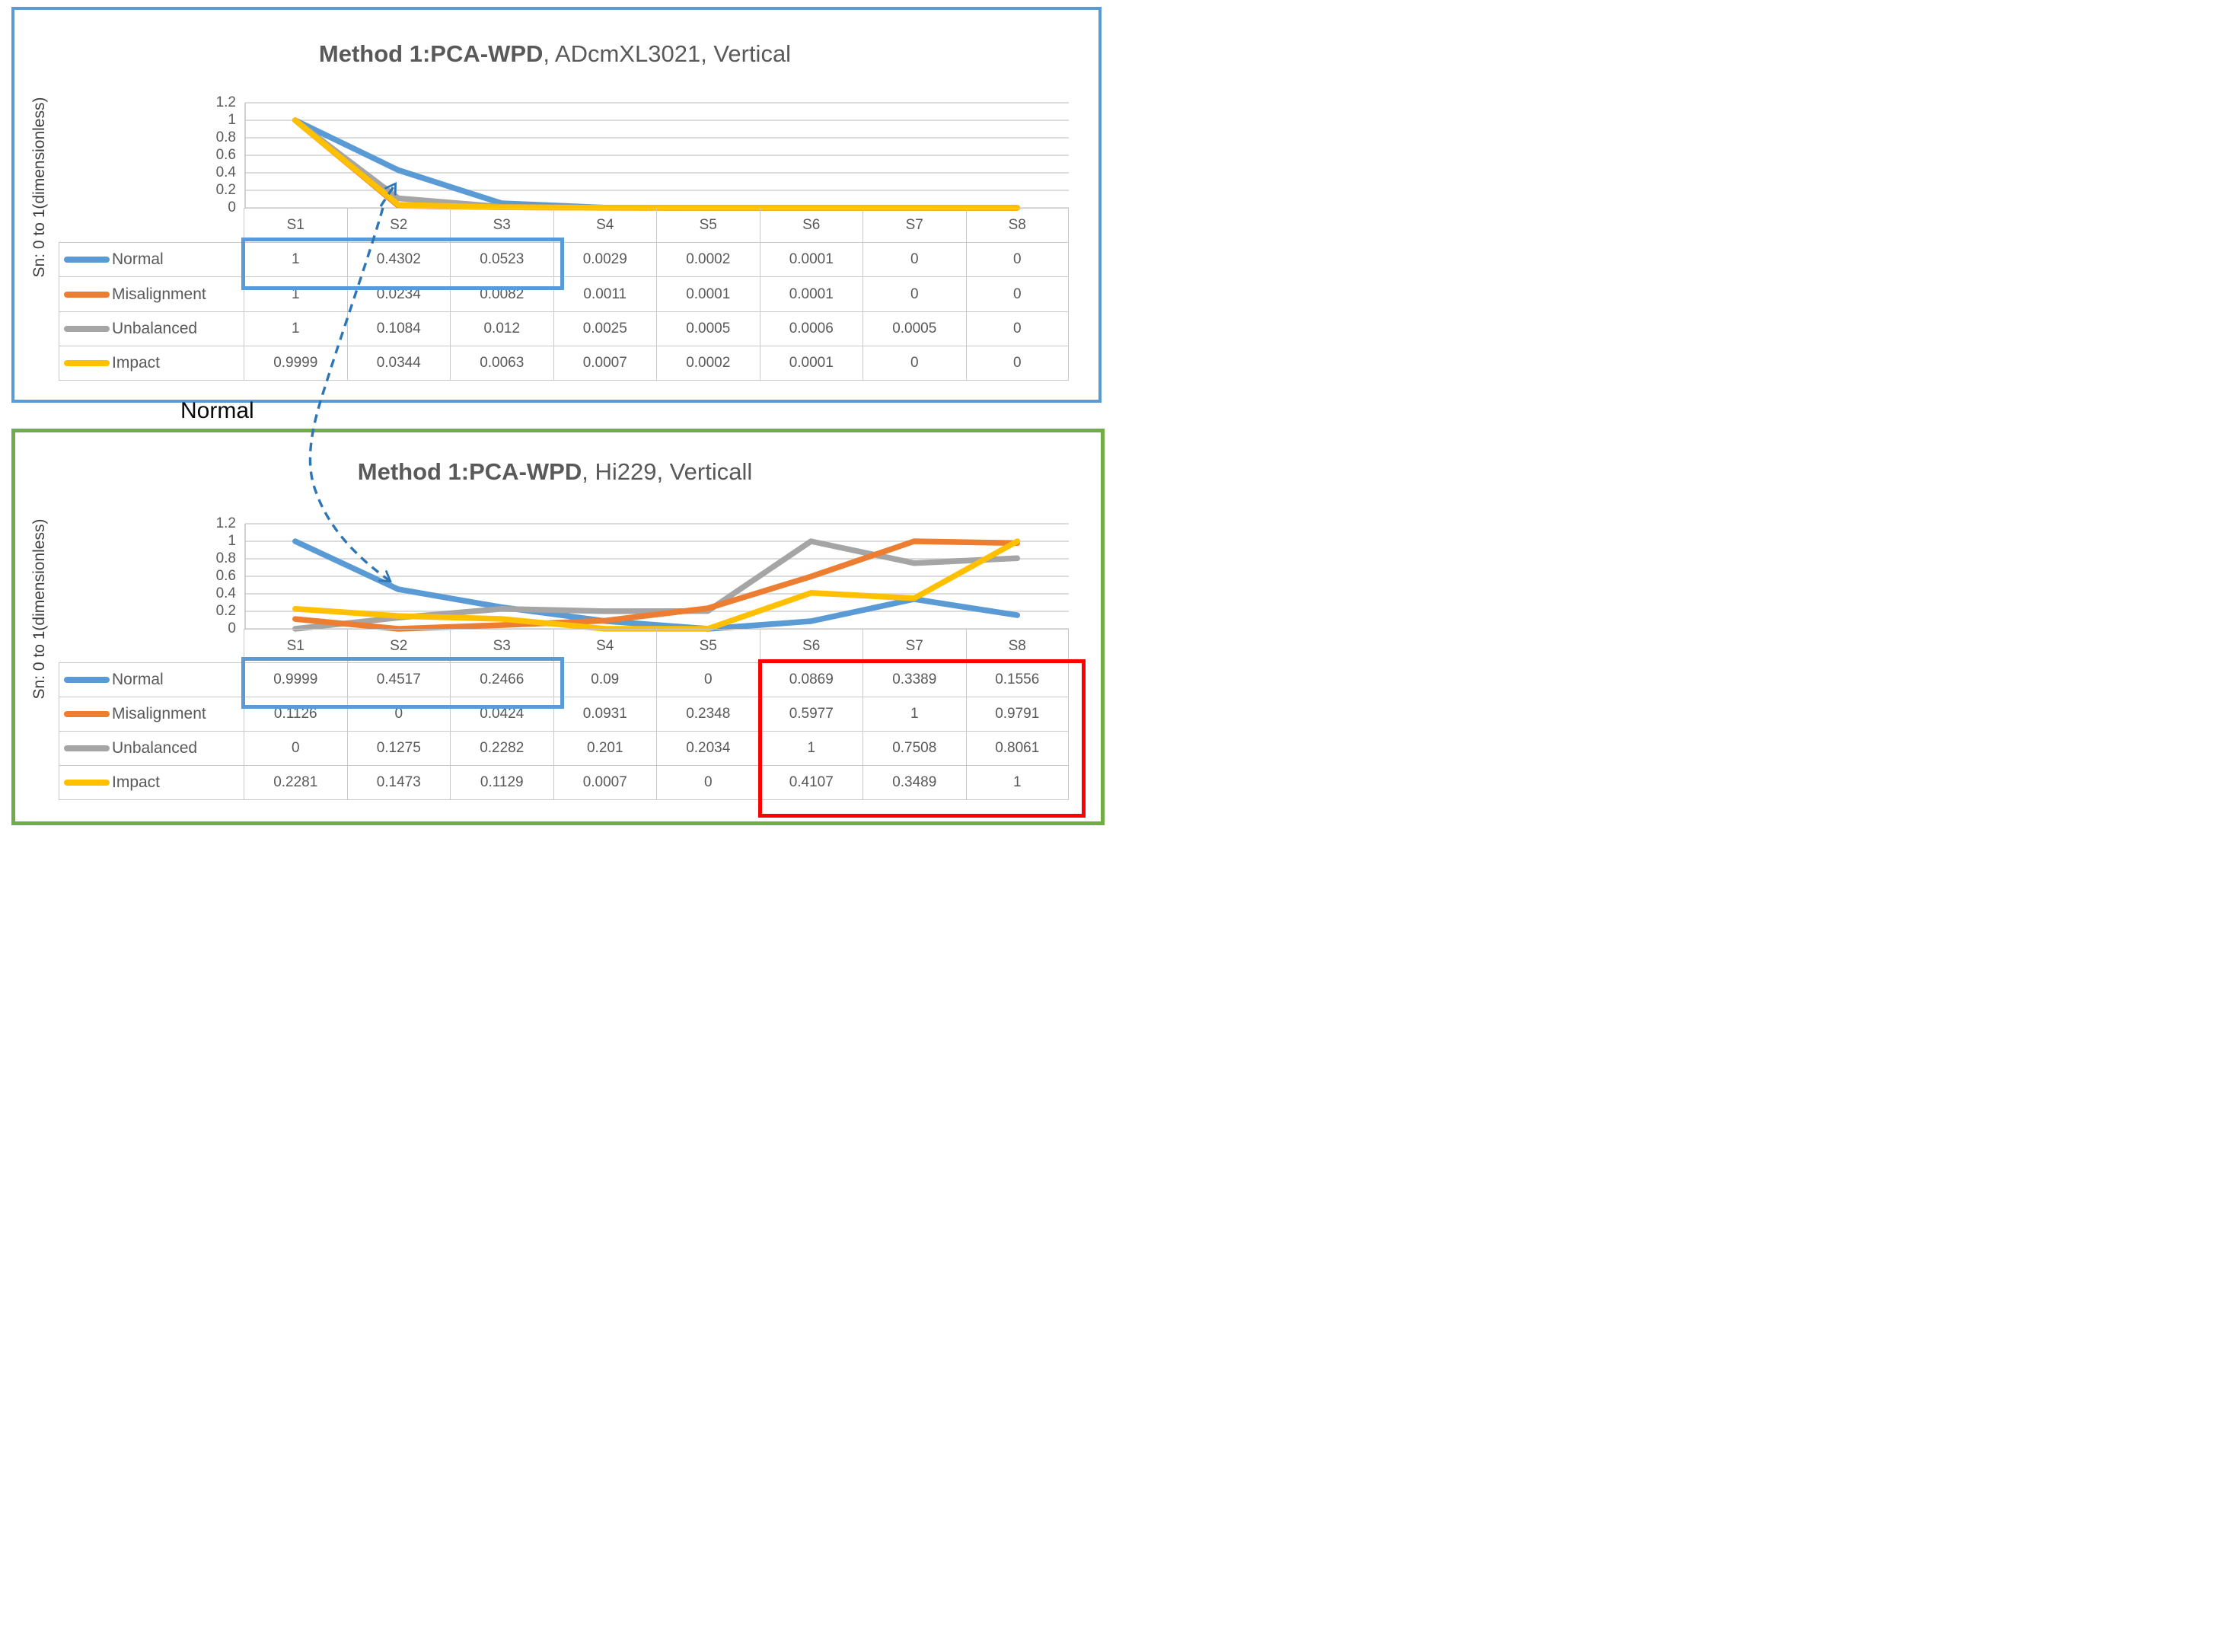 The height and width of the screenshot is (1652, 2216). Describe the element at coordinates (708, 782) in the screenshot. I see `cell-Impact-S5: 0` at that location.